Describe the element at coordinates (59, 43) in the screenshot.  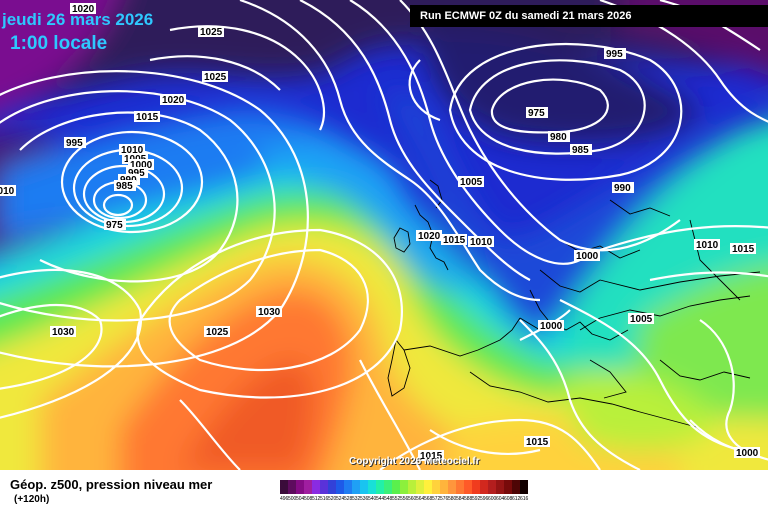
I see `forecast-local-time: 1:00 locale` at that location.